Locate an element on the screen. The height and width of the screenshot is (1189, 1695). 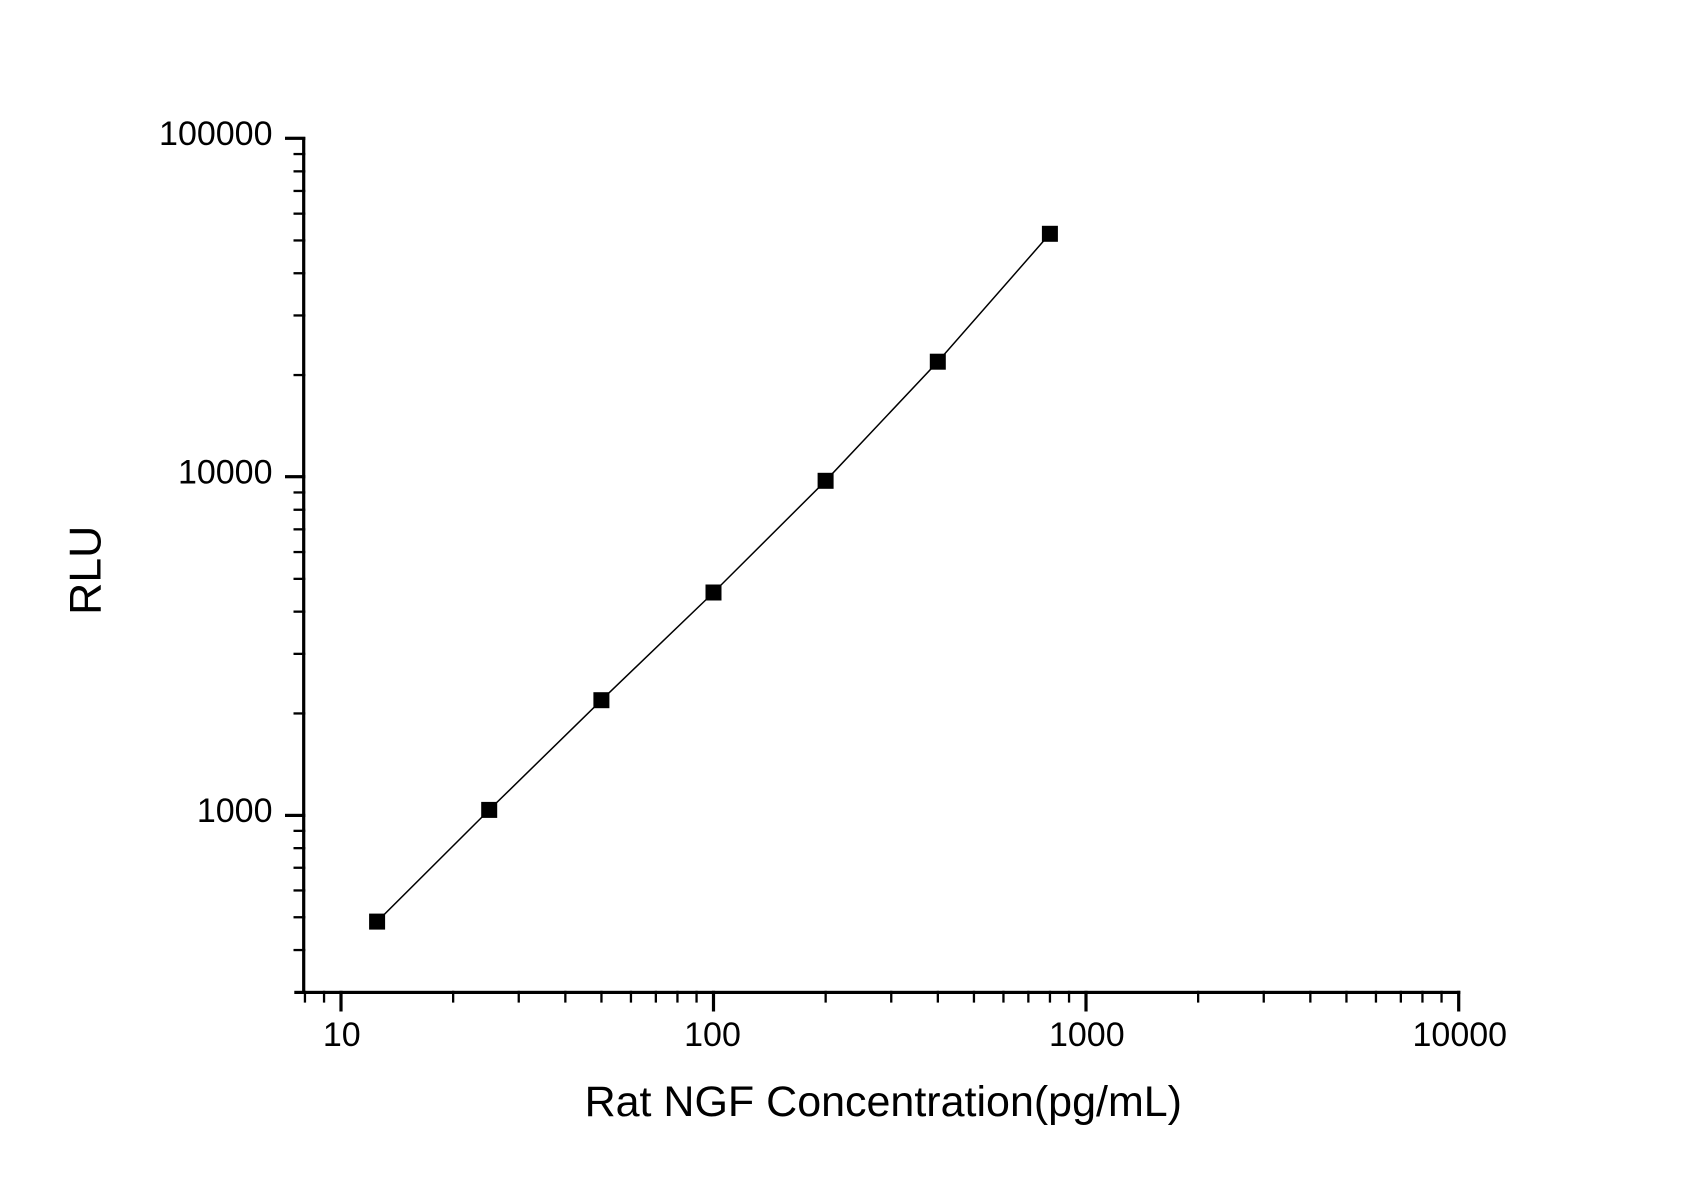
svg-text: 100 is located at coordinates (712, 1035).